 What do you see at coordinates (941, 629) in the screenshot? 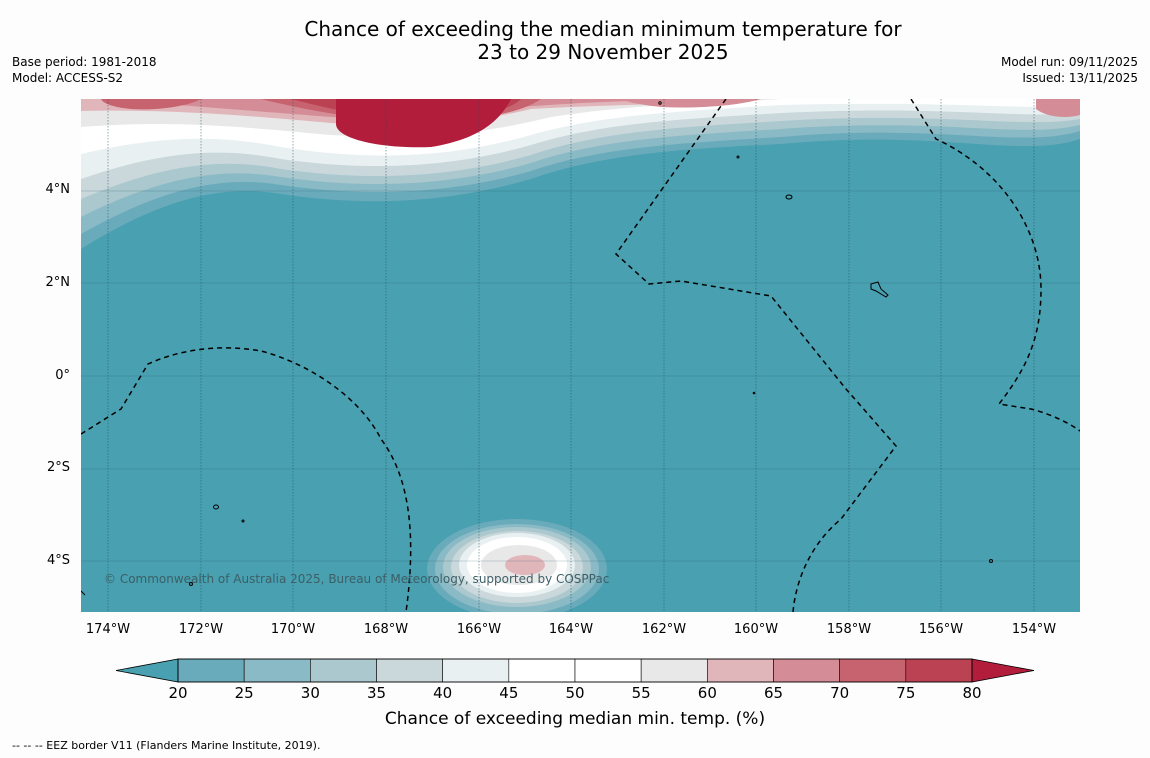
I see `lon-label-156w: 156°W` at bounding box center [941, 629].